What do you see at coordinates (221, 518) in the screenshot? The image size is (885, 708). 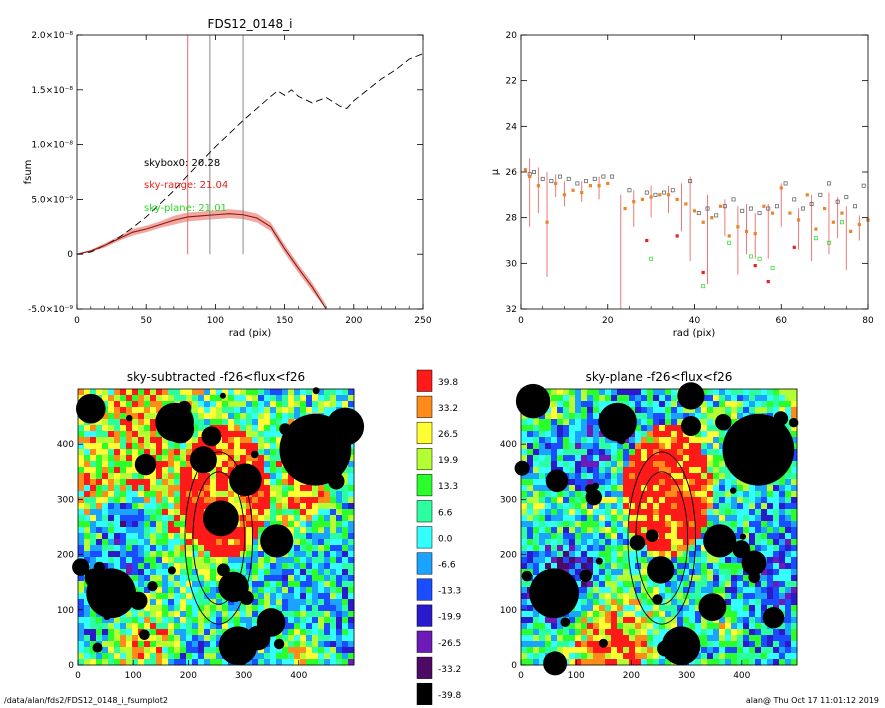 I see `sky-subtracted-masked-source` at bounding box center [221, 518].